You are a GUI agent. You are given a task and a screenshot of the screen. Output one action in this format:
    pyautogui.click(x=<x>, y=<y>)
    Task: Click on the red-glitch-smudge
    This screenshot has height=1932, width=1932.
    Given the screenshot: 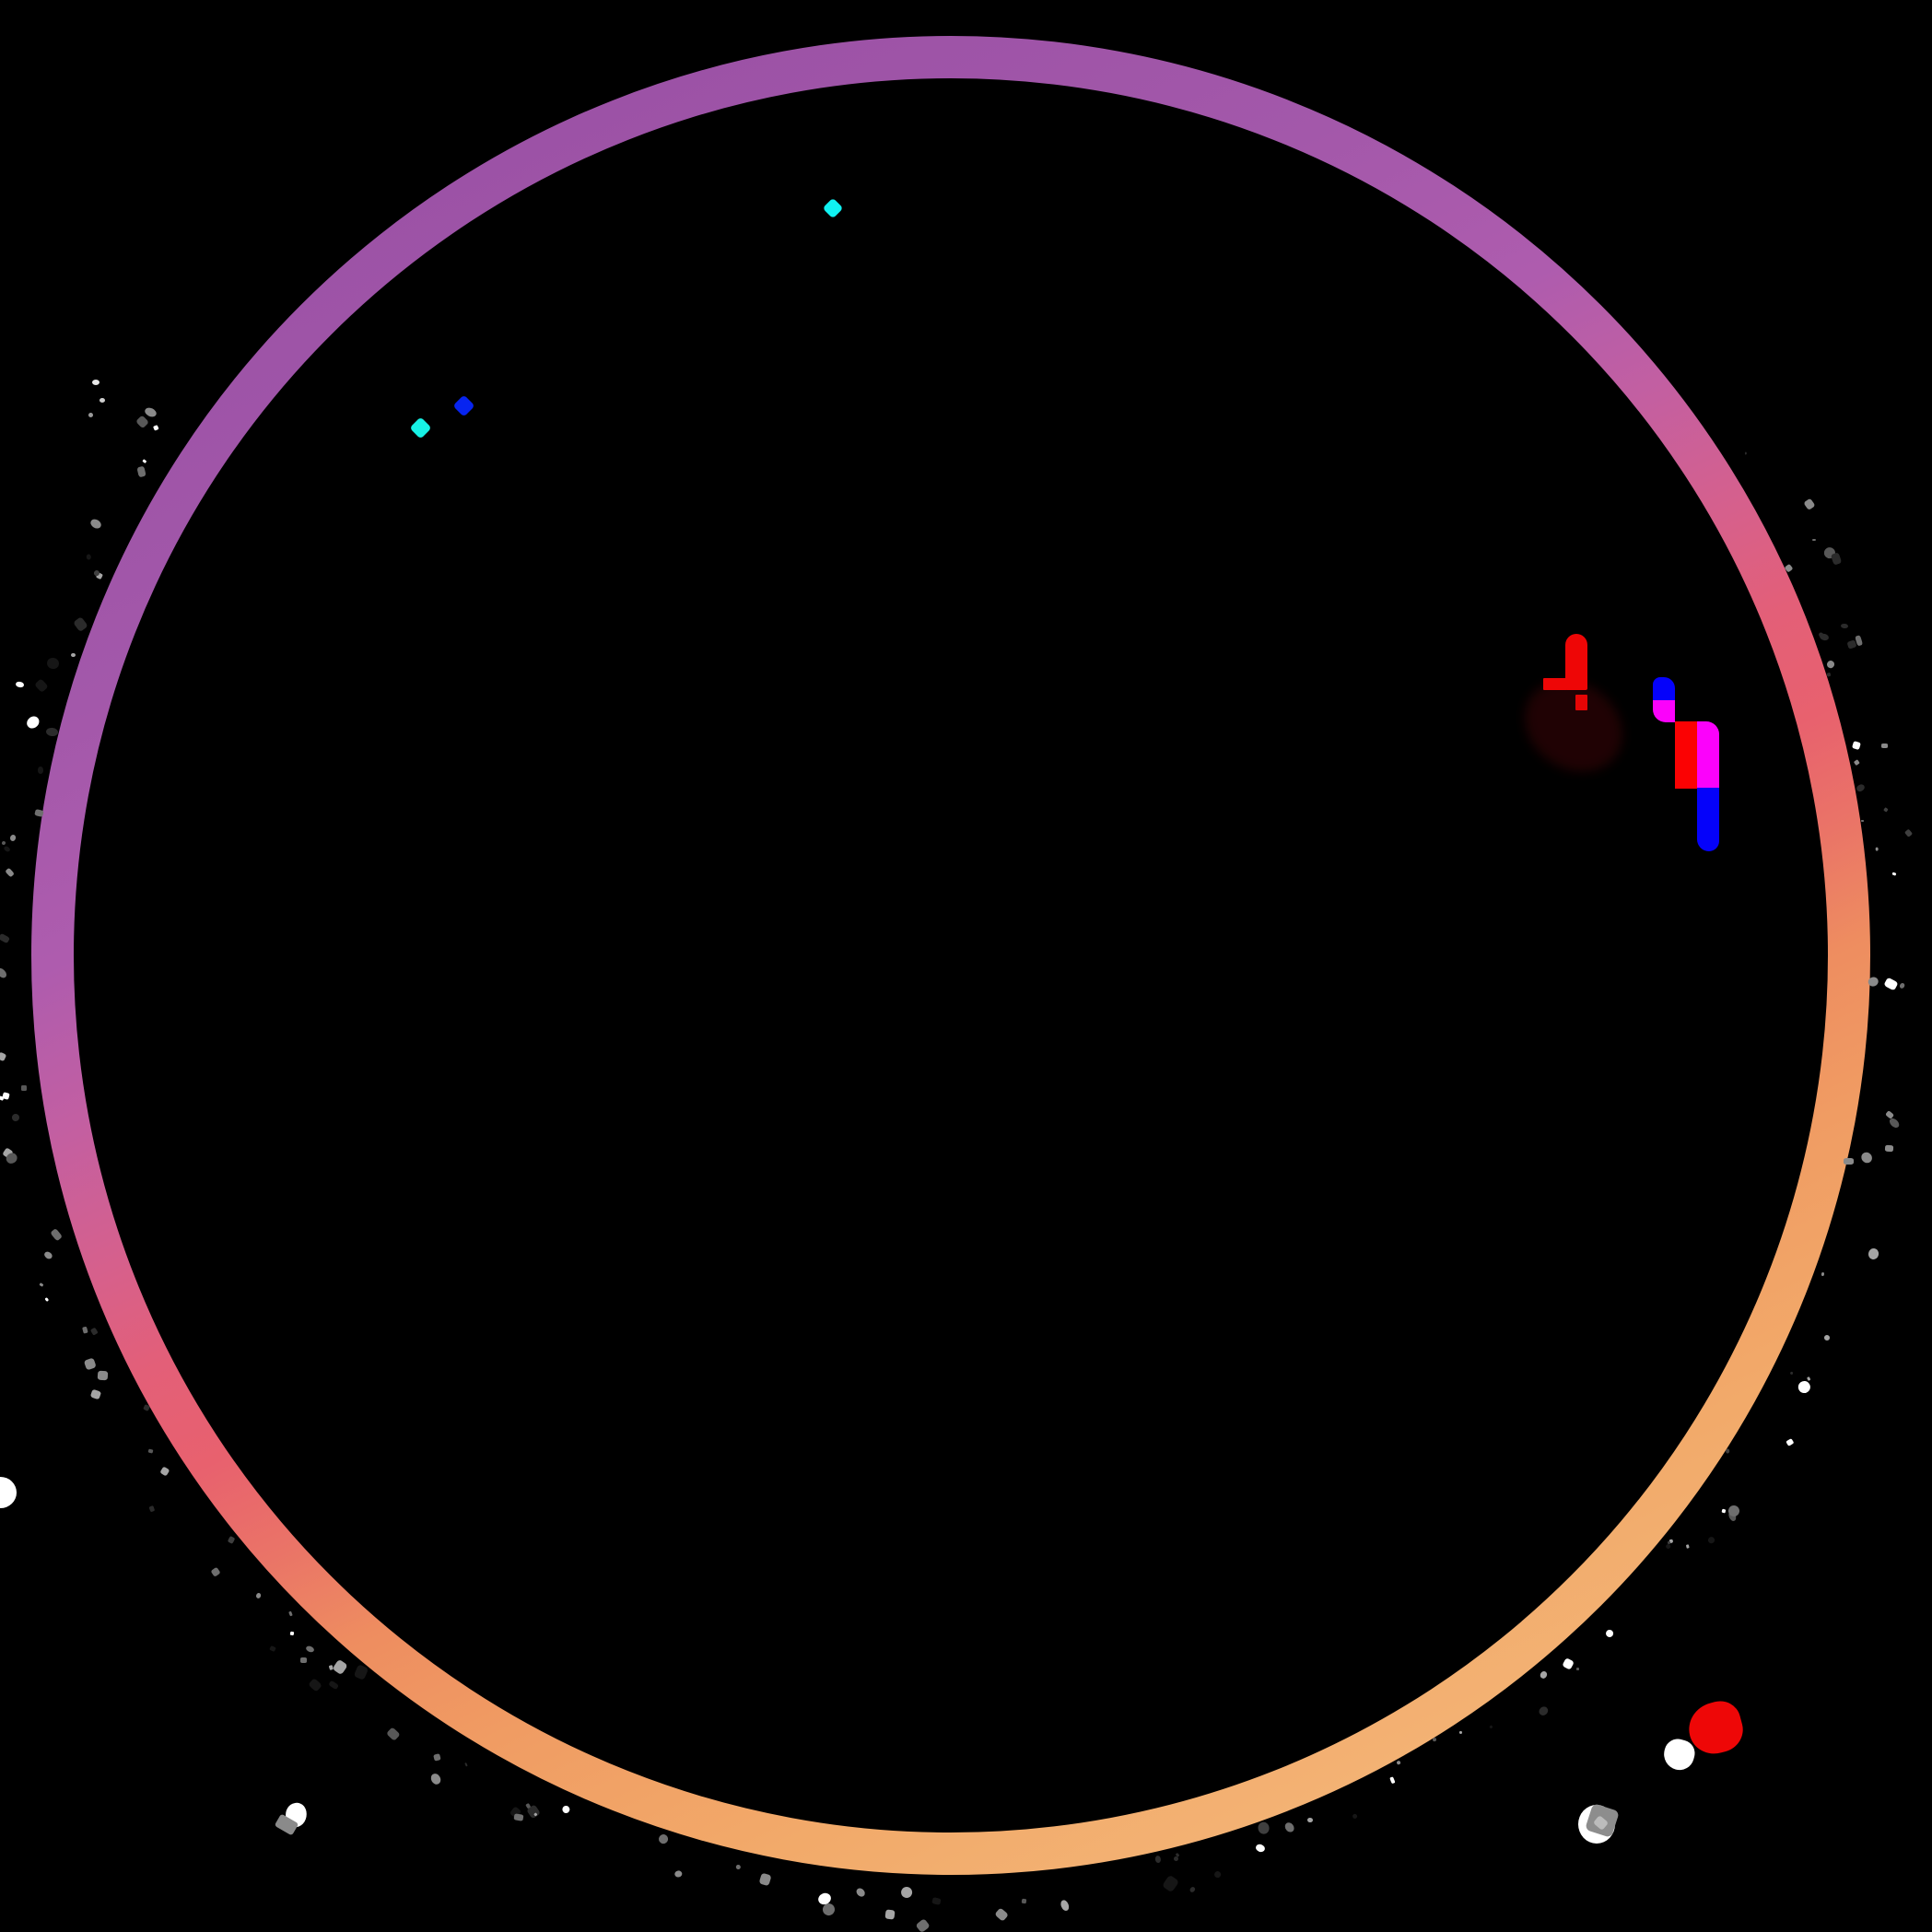 What is the action you would take?
    pyautogui.click(x=1573, y=726)
    